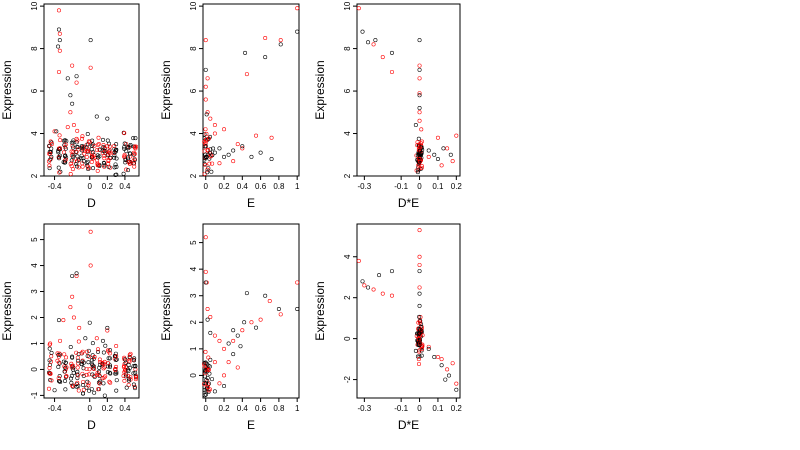 The width and height of the screenshot is (800, 450). I want to click on y-tick-label: 3, so click(193, 295).